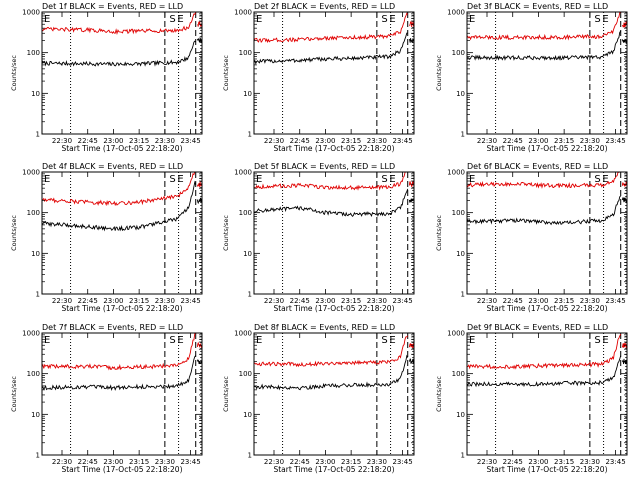 The height and width of the screenshot is (480, 640). I want to click on chart-title: Det 2f BLACK = Events, RED = LLD, so click(324, 6).